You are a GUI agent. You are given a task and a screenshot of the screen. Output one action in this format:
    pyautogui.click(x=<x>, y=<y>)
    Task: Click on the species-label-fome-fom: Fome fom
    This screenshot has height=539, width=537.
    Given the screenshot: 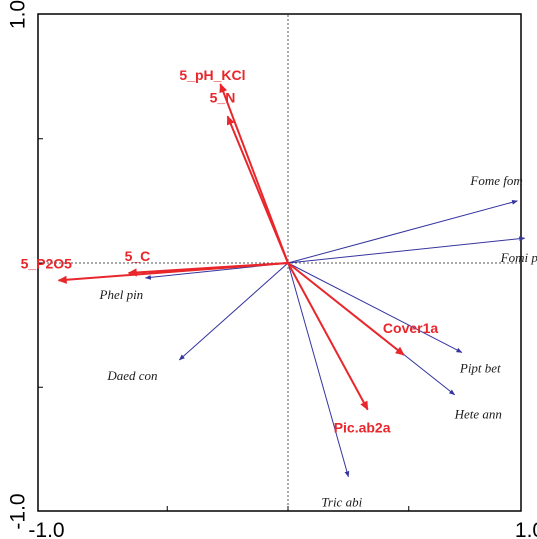 What is the action you would take?
    pyautogui.click(x=495, y=180)
    